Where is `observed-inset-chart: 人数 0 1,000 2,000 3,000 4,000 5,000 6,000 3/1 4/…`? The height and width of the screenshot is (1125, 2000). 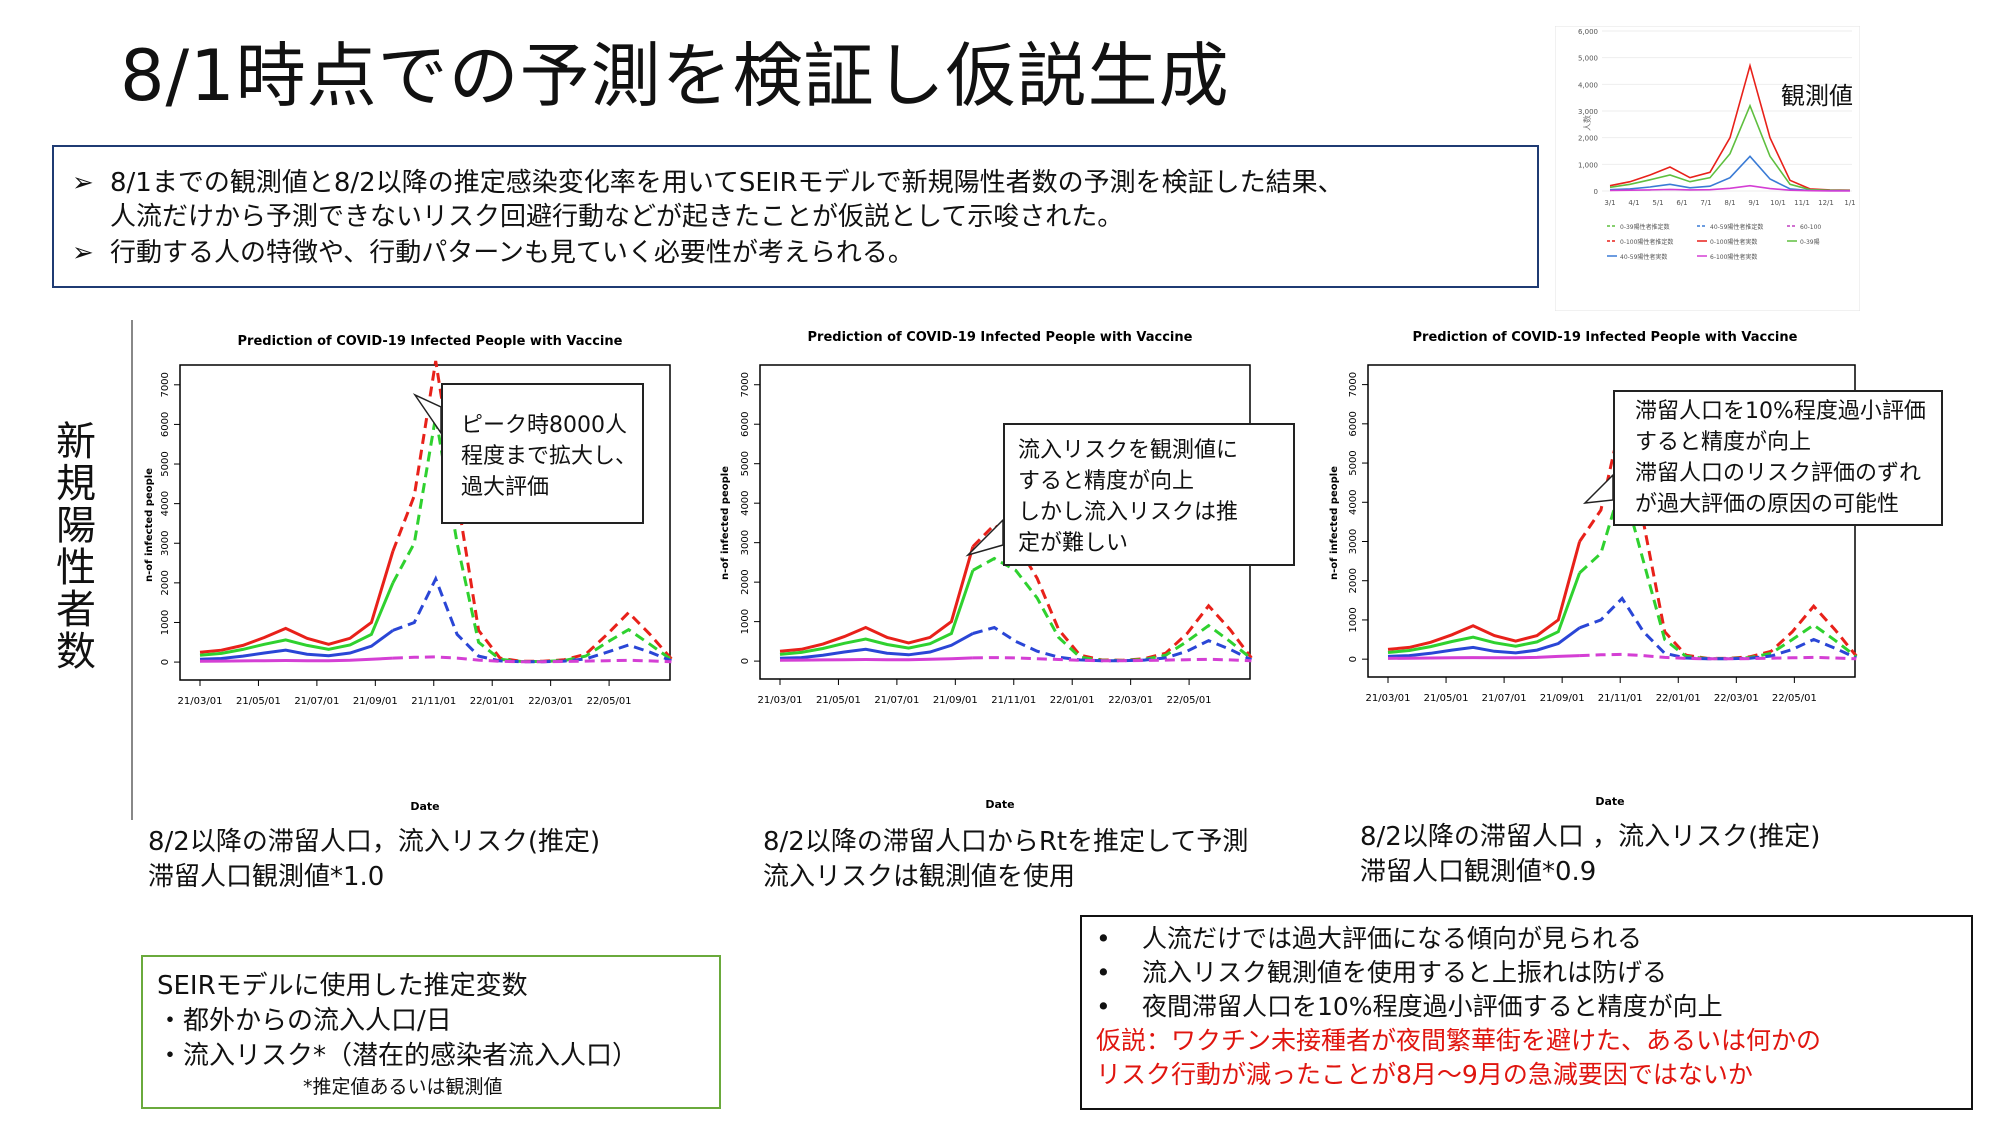
observed-inset-chart: 人数 0 1,000 2,000 3,000 4,000 5,000 6,000 3/1 4/… is located at coordinates (1707, 168).